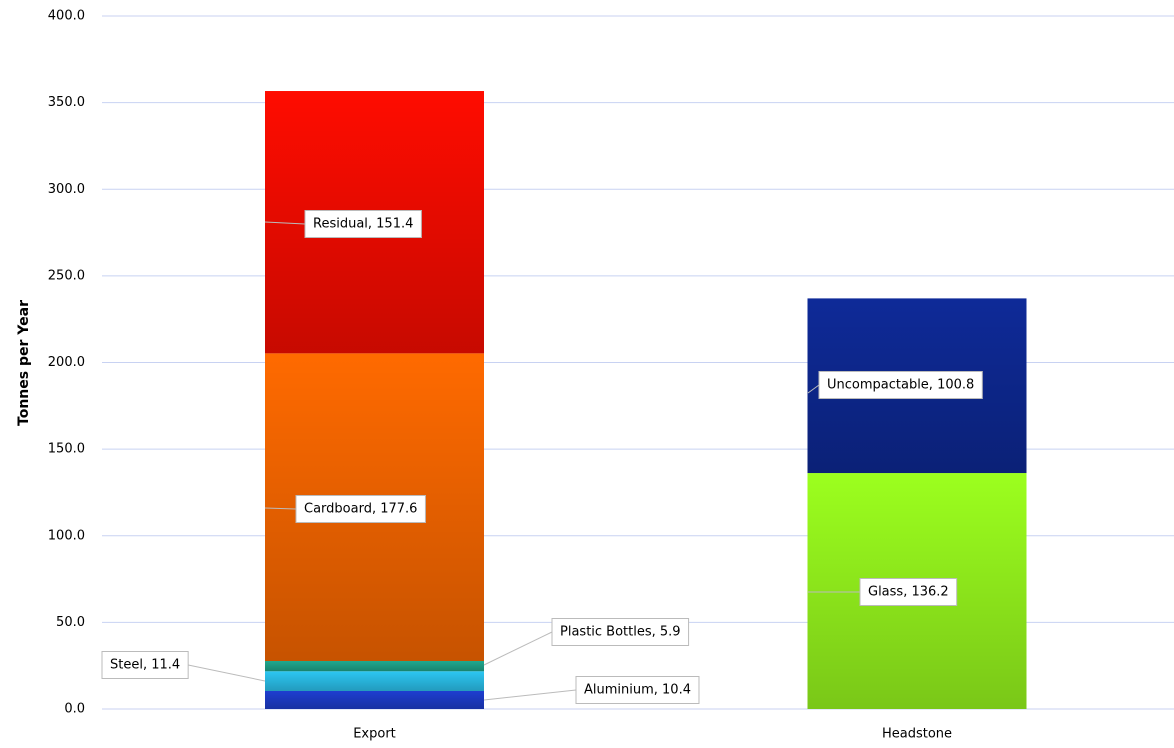 The width and height of the screenshot is (1174, 748). I want to click on y-tick-label: 300.0, so click(66, 189).